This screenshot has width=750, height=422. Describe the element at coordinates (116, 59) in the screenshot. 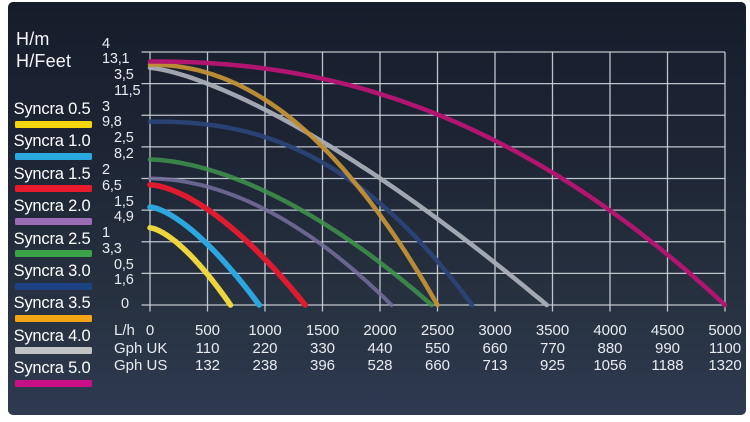

I see `y-tick-feet: 13,1` at that location.